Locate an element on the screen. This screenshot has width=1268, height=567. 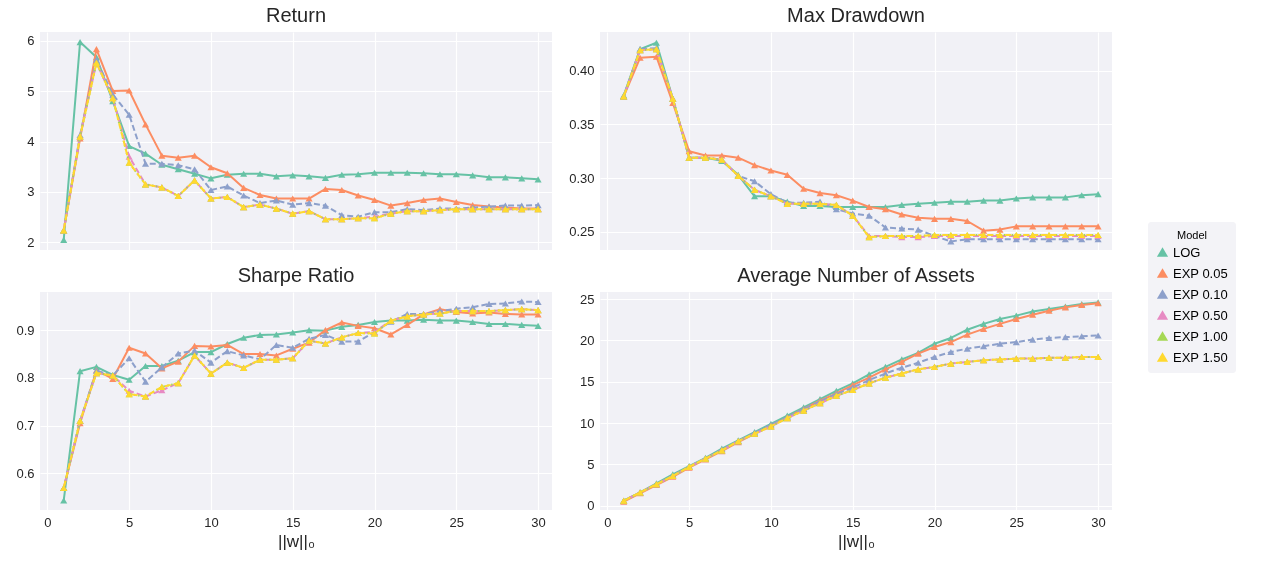
y-tick-label: 0.35 is located at coordinates (582, 124).